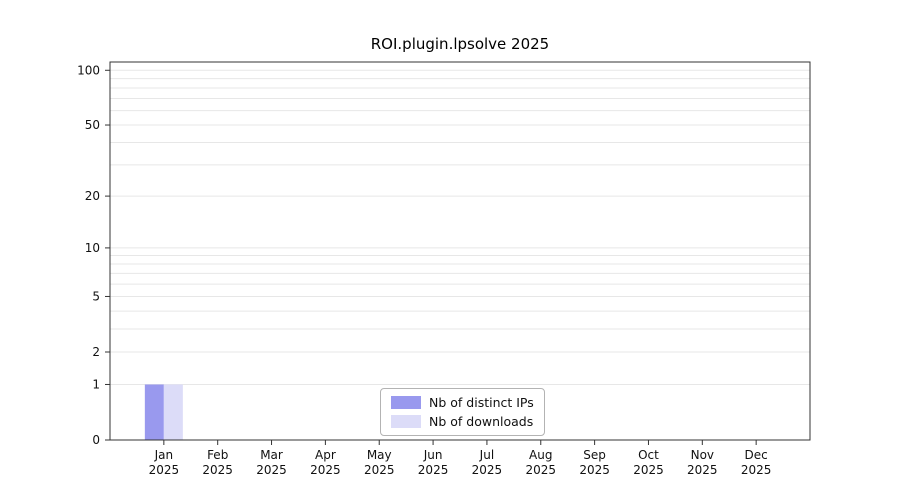  Describe the element at coordinates (164, 455) in the screenshot. I see `x-tick-month: Jan` at that location.